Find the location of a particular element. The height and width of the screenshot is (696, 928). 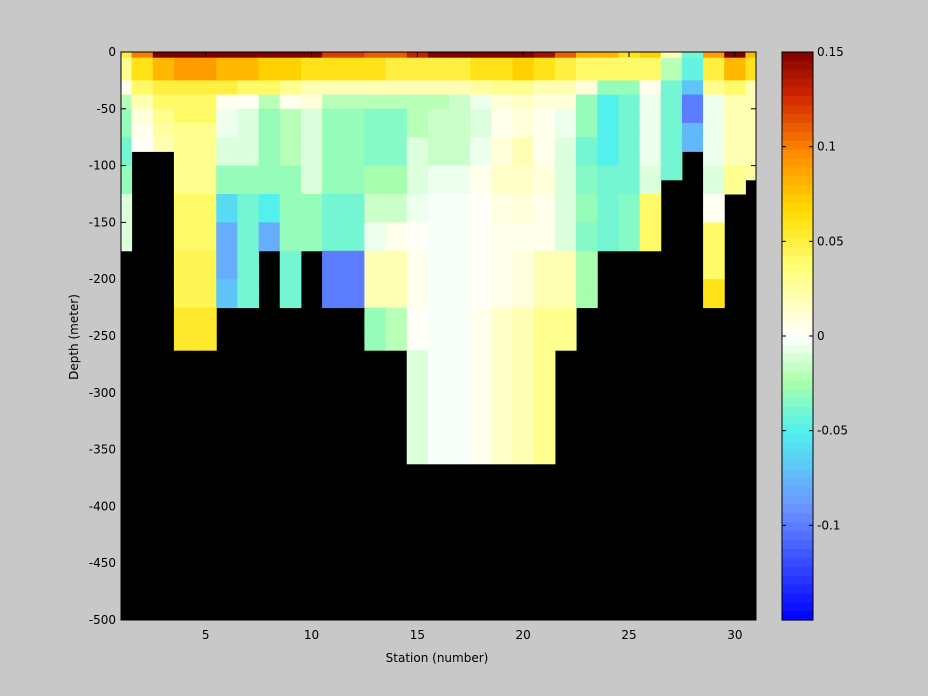

colorbar-tick-label: 0 is located at coordinates (821, 336).